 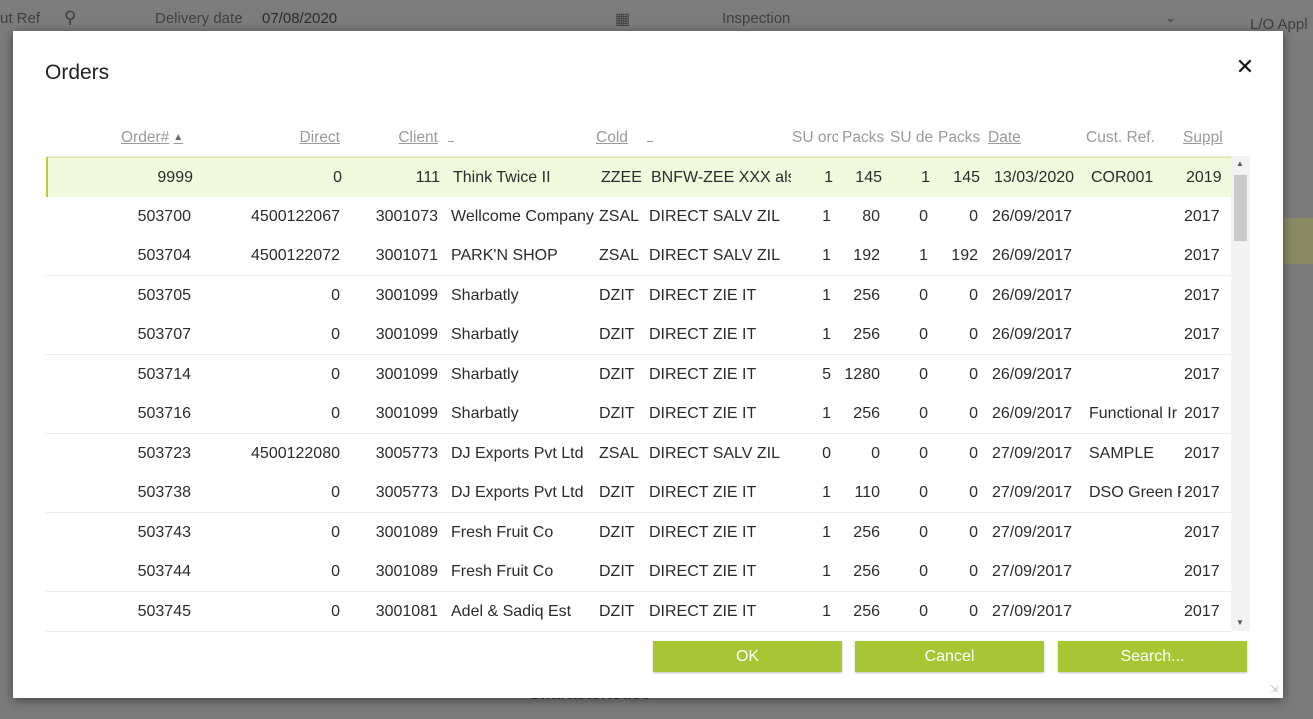 What do you see at coordinates (164, 532) in the screenshot?
I see `cell-order: 503743` at bounding box center [164, 532].